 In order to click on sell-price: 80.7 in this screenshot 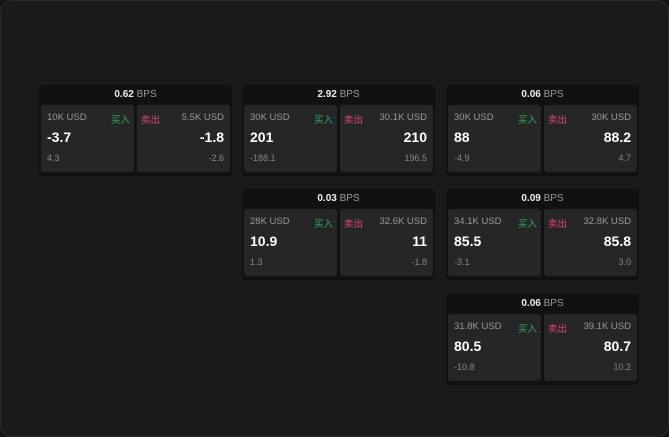, I will do `click(617, 346)`.